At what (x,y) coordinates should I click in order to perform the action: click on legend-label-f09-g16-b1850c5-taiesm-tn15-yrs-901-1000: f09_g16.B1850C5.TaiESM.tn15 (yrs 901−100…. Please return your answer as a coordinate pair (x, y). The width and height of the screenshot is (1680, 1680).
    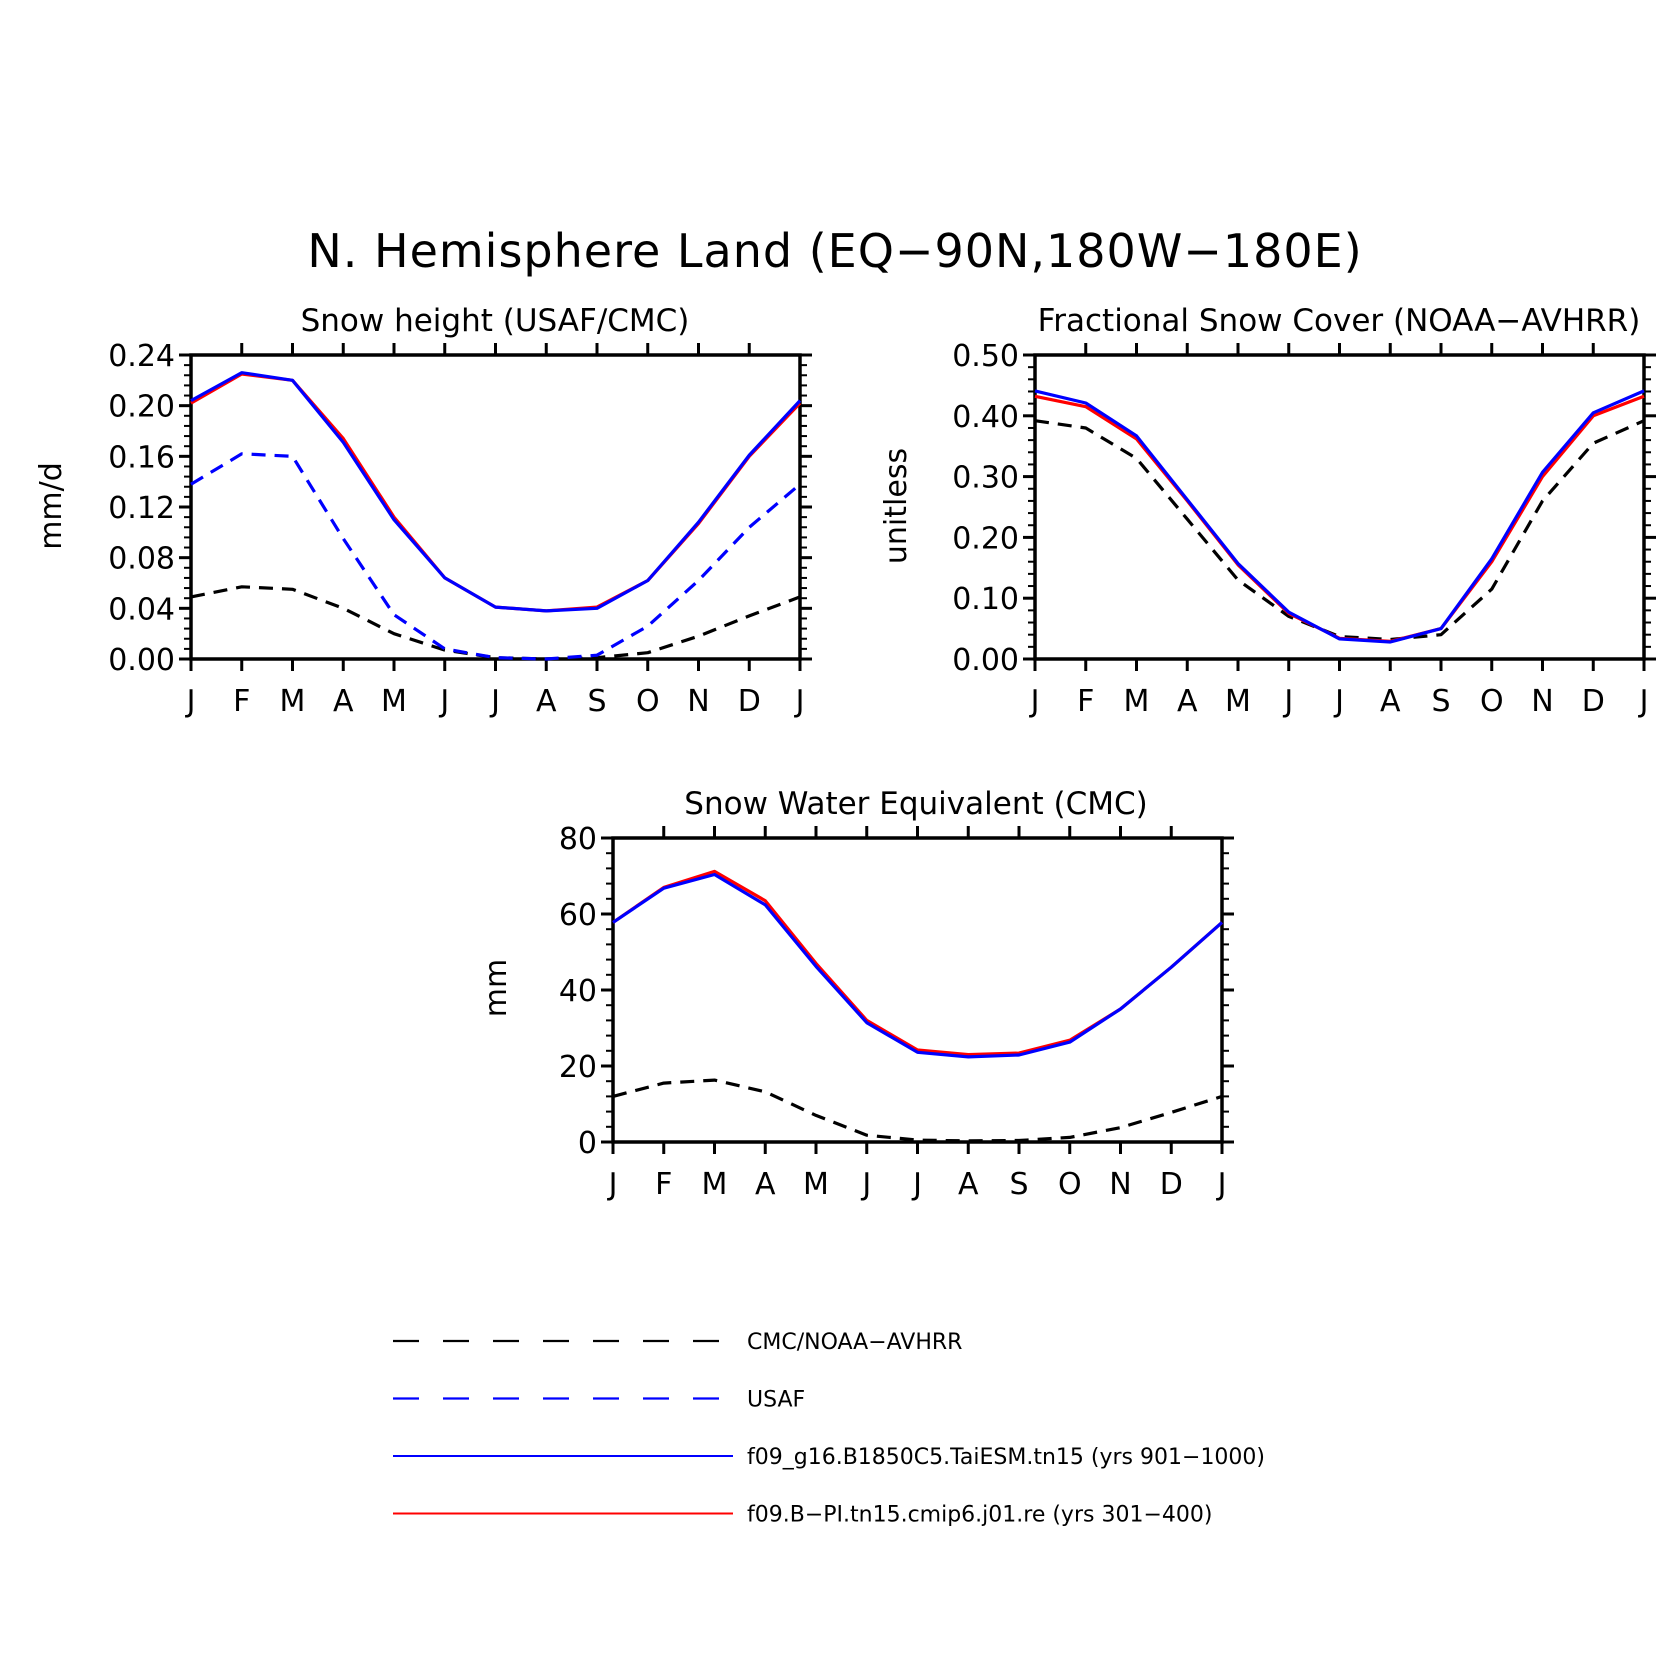
    Looking at the image, I should click on (1006, 1457).